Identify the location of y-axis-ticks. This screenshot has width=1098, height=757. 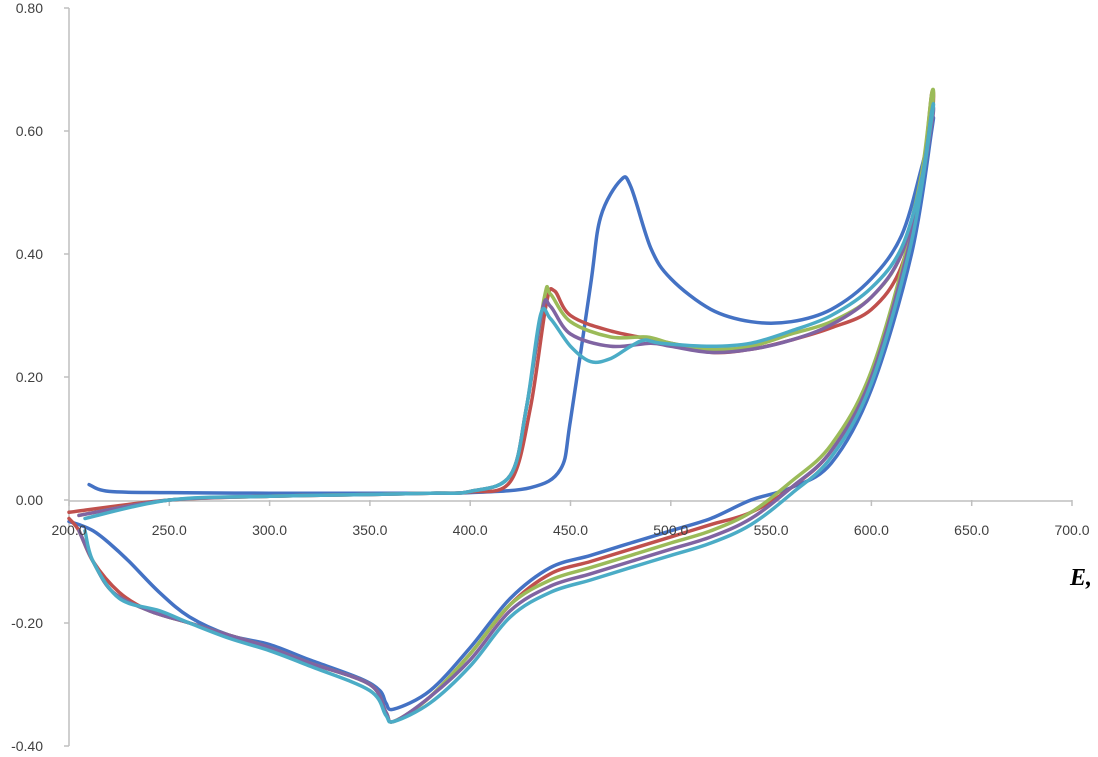
(66, 377).